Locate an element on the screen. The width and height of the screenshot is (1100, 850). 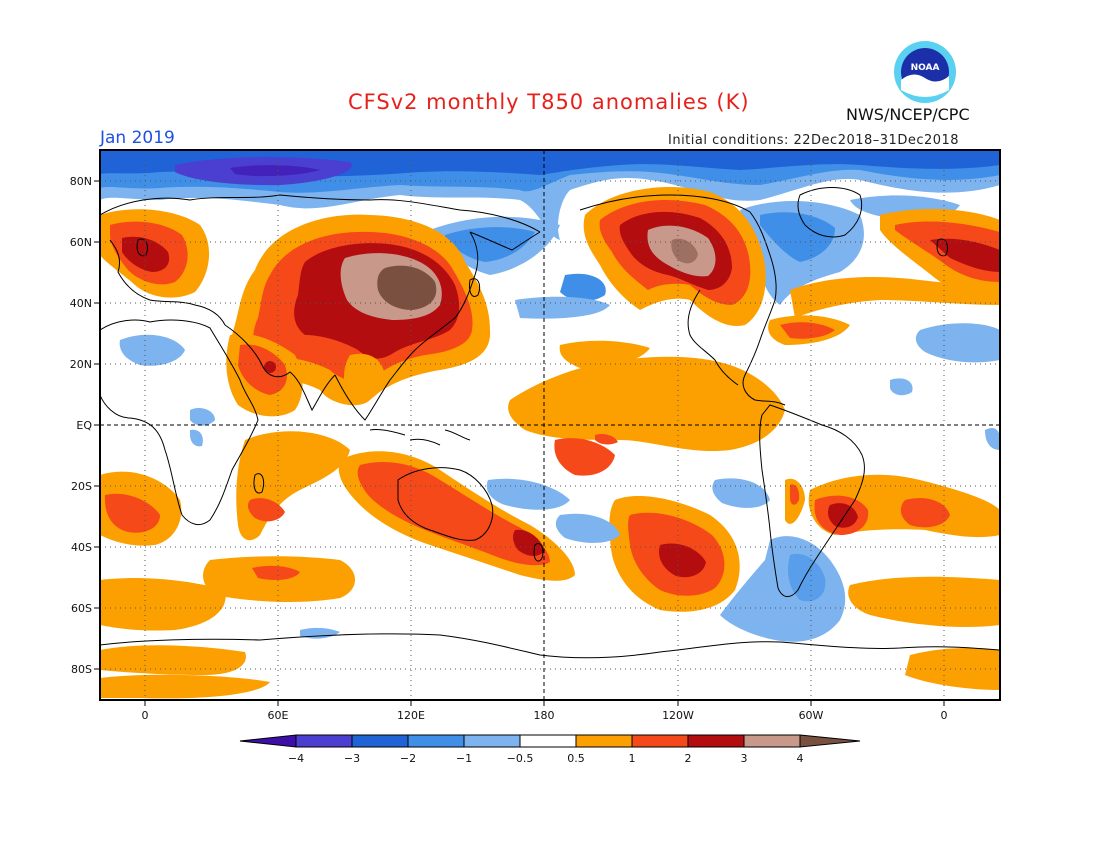
lon-label: 120W is located at coordinates (678, 715).